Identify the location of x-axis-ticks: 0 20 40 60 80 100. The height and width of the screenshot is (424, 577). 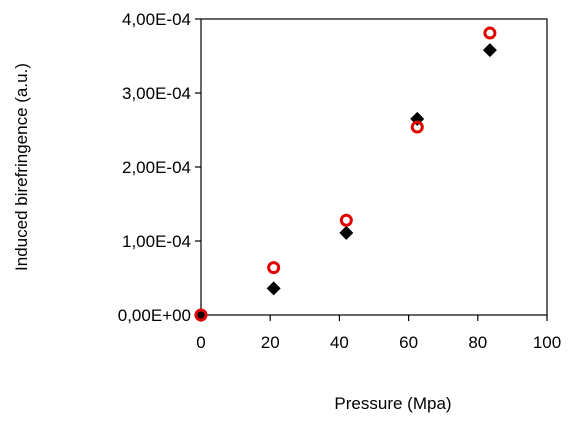
(378, 333).